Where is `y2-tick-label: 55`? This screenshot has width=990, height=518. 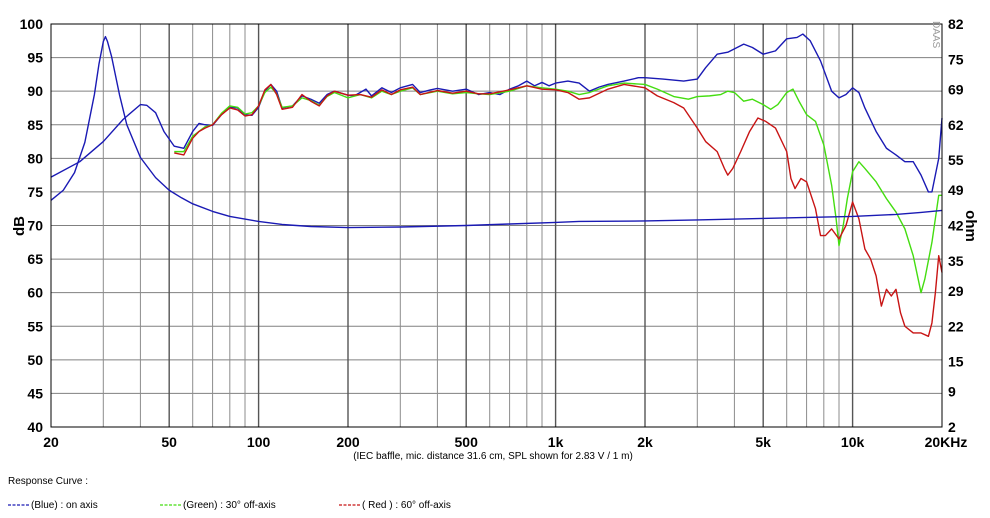
y2-tick-label: 55 is located at coordinates (956, 160).